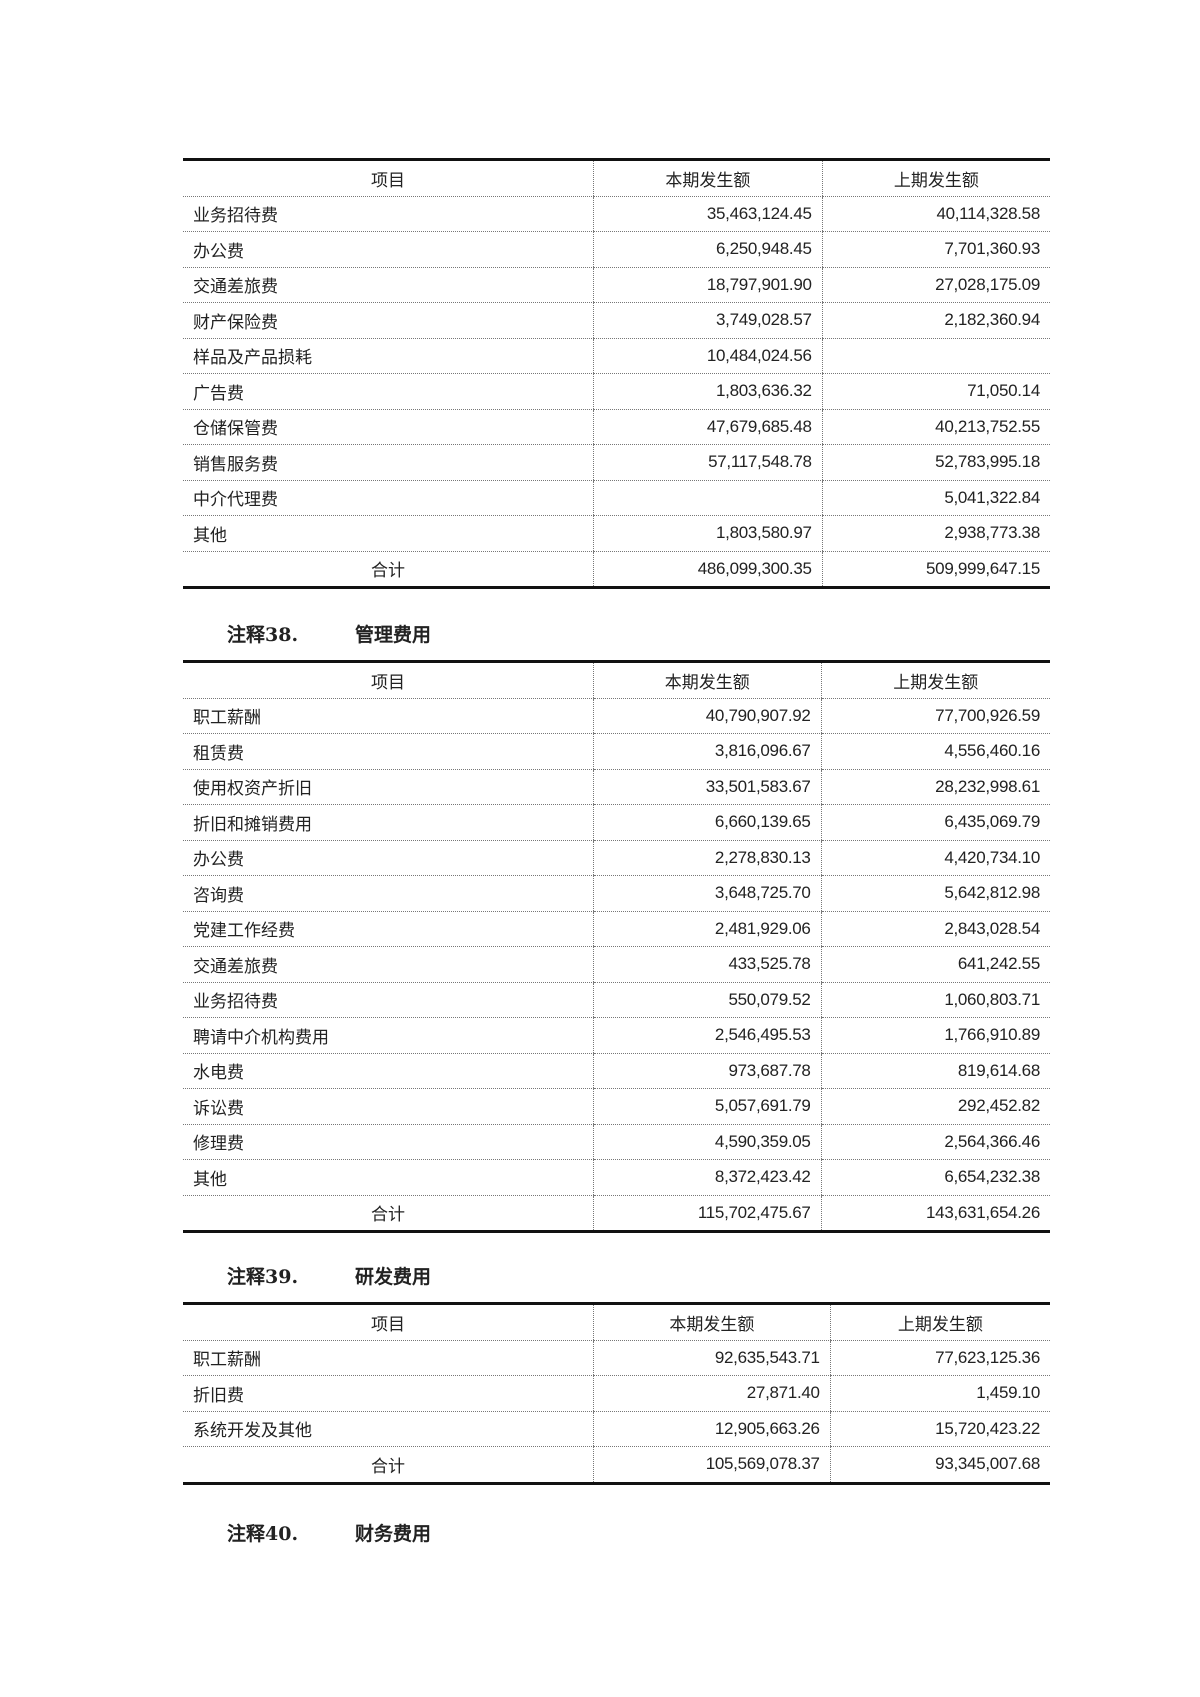 The height and width of the screenshot is (1697, 1200). What do you see at coordinates (708, 320) in the screenshot?
I see `amount-cell: 3,749,028.57` at bounding box center [708, 320].